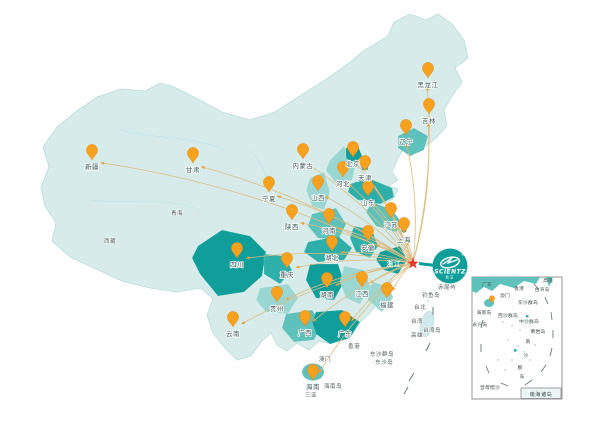 Image resolution: width=600 pixels, height=430 pixels. What do you see at coordinates (429, 120) in the screenshot?
I see `province-label: 吉林` at bounding box center [429, 120].